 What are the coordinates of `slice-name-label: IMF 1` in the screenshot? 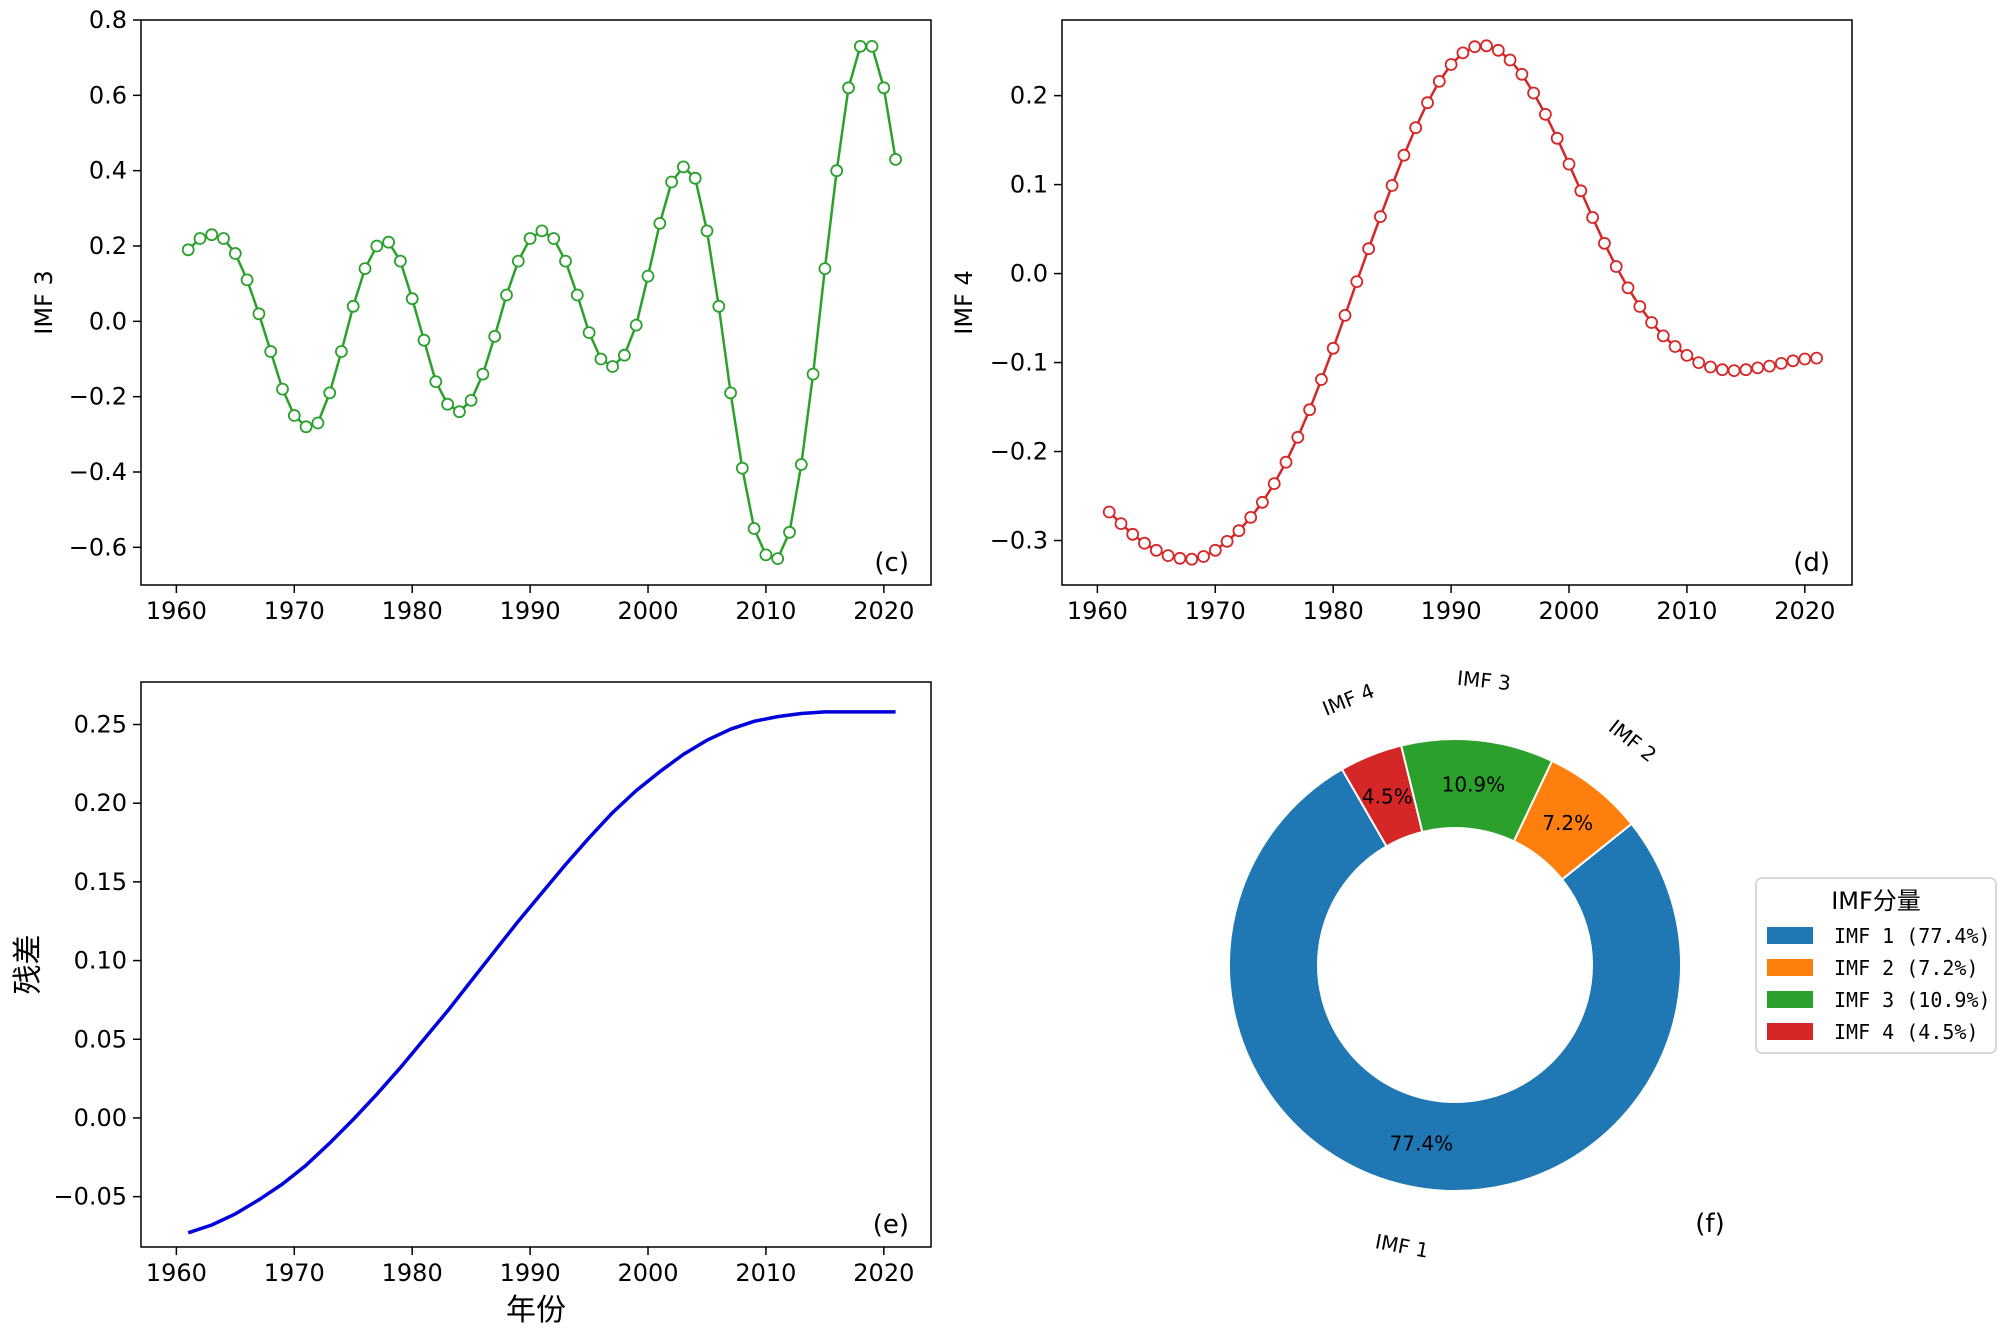 It's located at (1401, 1246).